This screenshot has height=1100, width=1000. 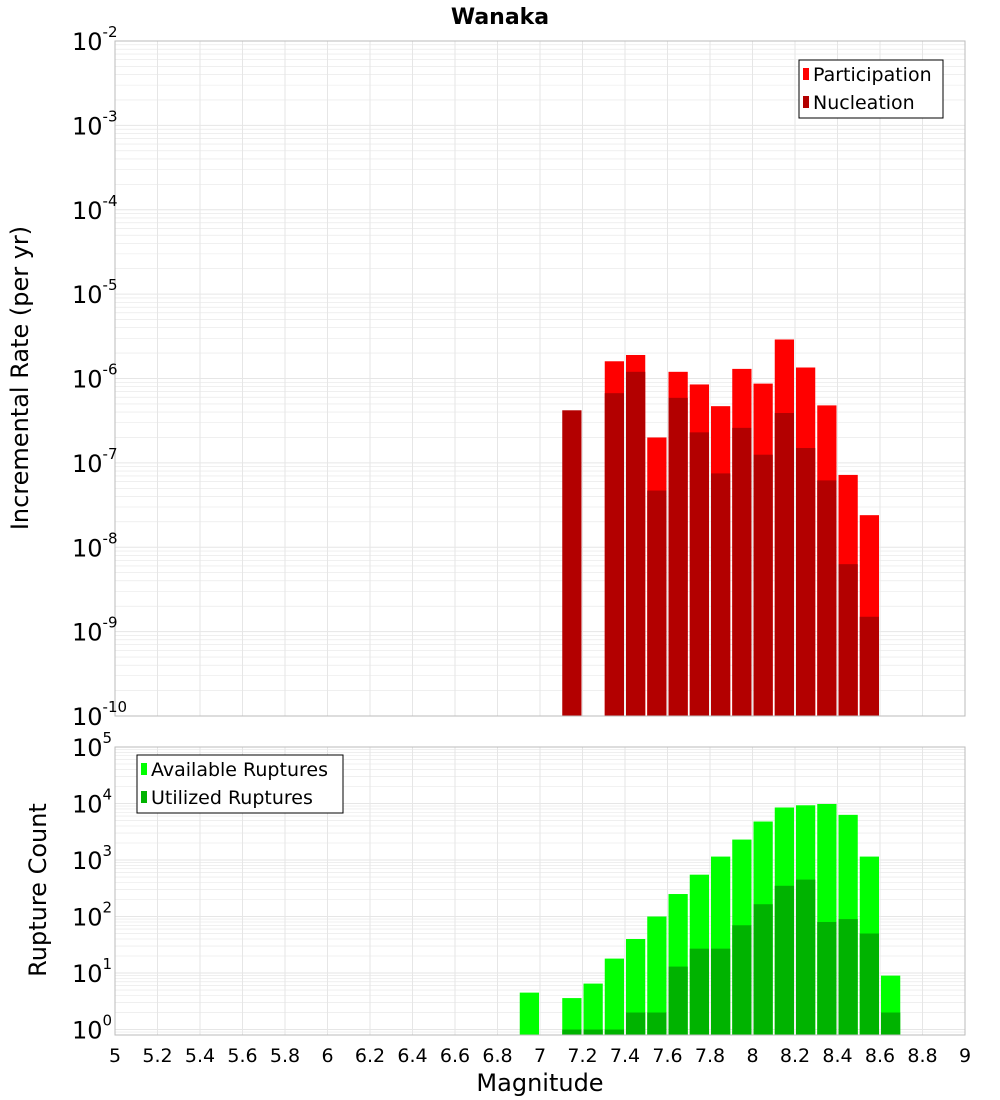 What do you see at coordinates (95, 545) in the screenshot?
I see `y-tick-label: 10⁻⁸` at bounding box center [95, 545].